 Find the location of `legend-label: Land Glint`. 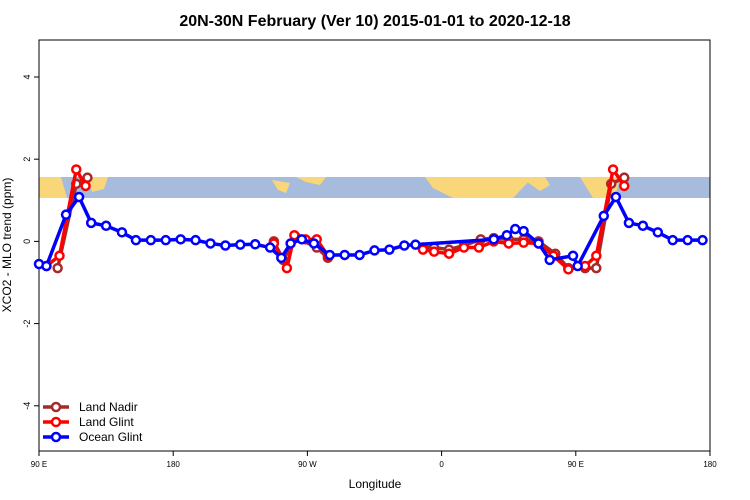

legend-label: Land Glint is located at coordinates (106, 422).